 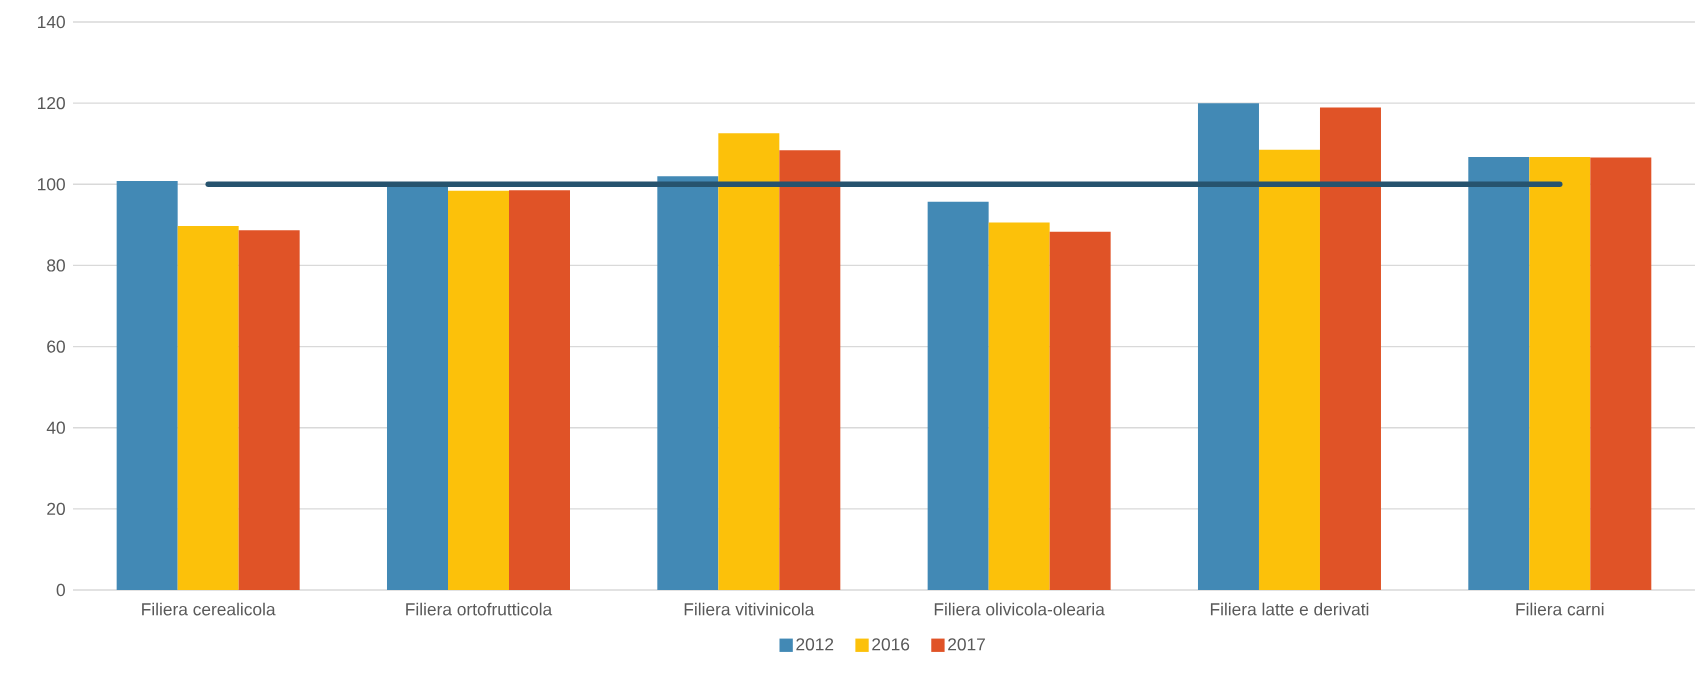 What do you see at coordinates (1560, 609) in the screenshot?
I see `x-tick-label: Filiera carni` at bounding box center [1560, 609].